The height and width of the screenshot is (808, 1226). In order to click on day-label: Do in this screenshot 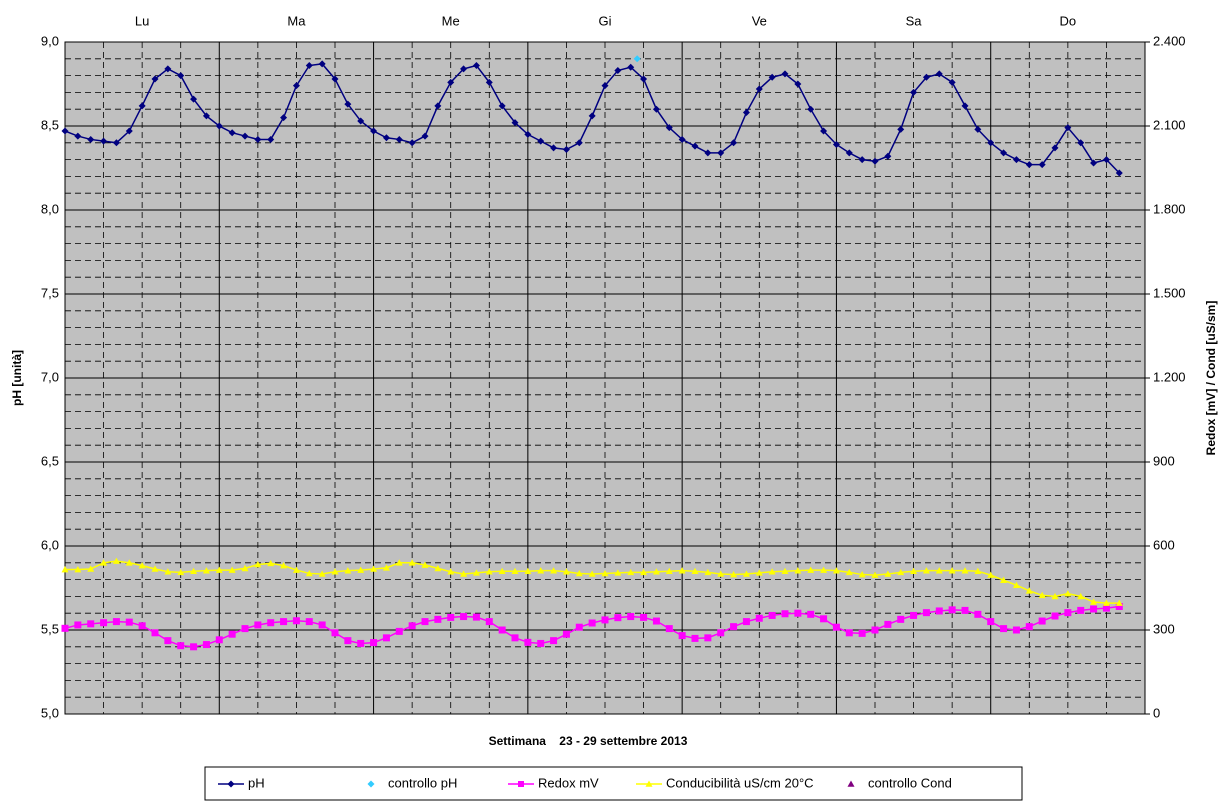, I will do `click(1068, 20)`.